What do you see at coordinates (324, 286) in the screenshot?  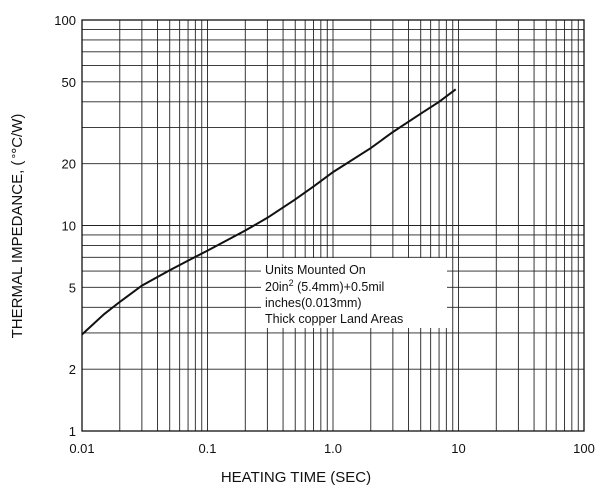 I see `annotation-line-2: 20in2 (5.4mm)+0.5mil` at bounding box center [324, 286].